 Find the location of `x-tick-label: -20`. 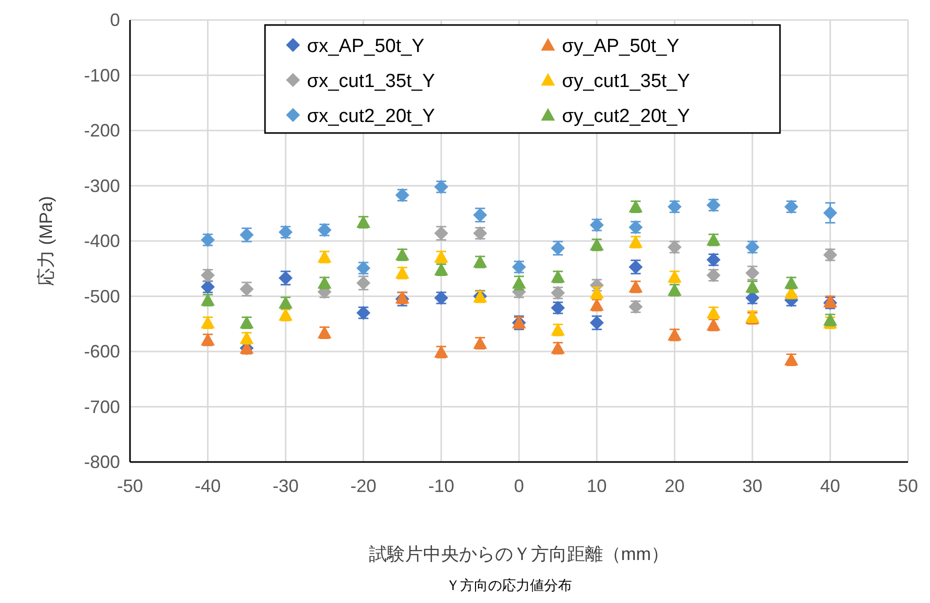

x-tick-label: -20 is located at coordinates (363, 486).